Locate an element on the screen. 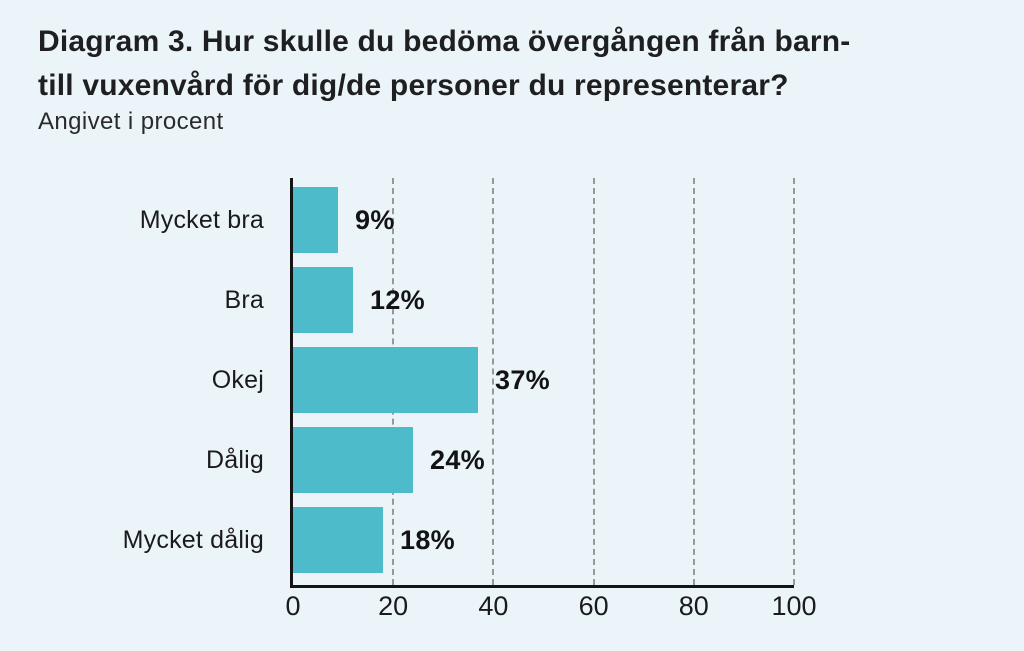 Image resolution: width=1024 pixels, height=651 pixels. bar-okej is located at coordinates (385, 380).